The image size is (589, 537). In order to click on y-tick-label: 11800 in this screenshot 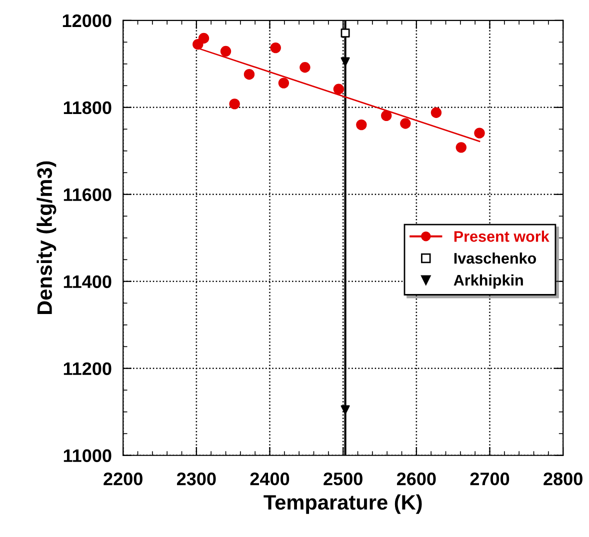, I will do `click(88, 107)`.